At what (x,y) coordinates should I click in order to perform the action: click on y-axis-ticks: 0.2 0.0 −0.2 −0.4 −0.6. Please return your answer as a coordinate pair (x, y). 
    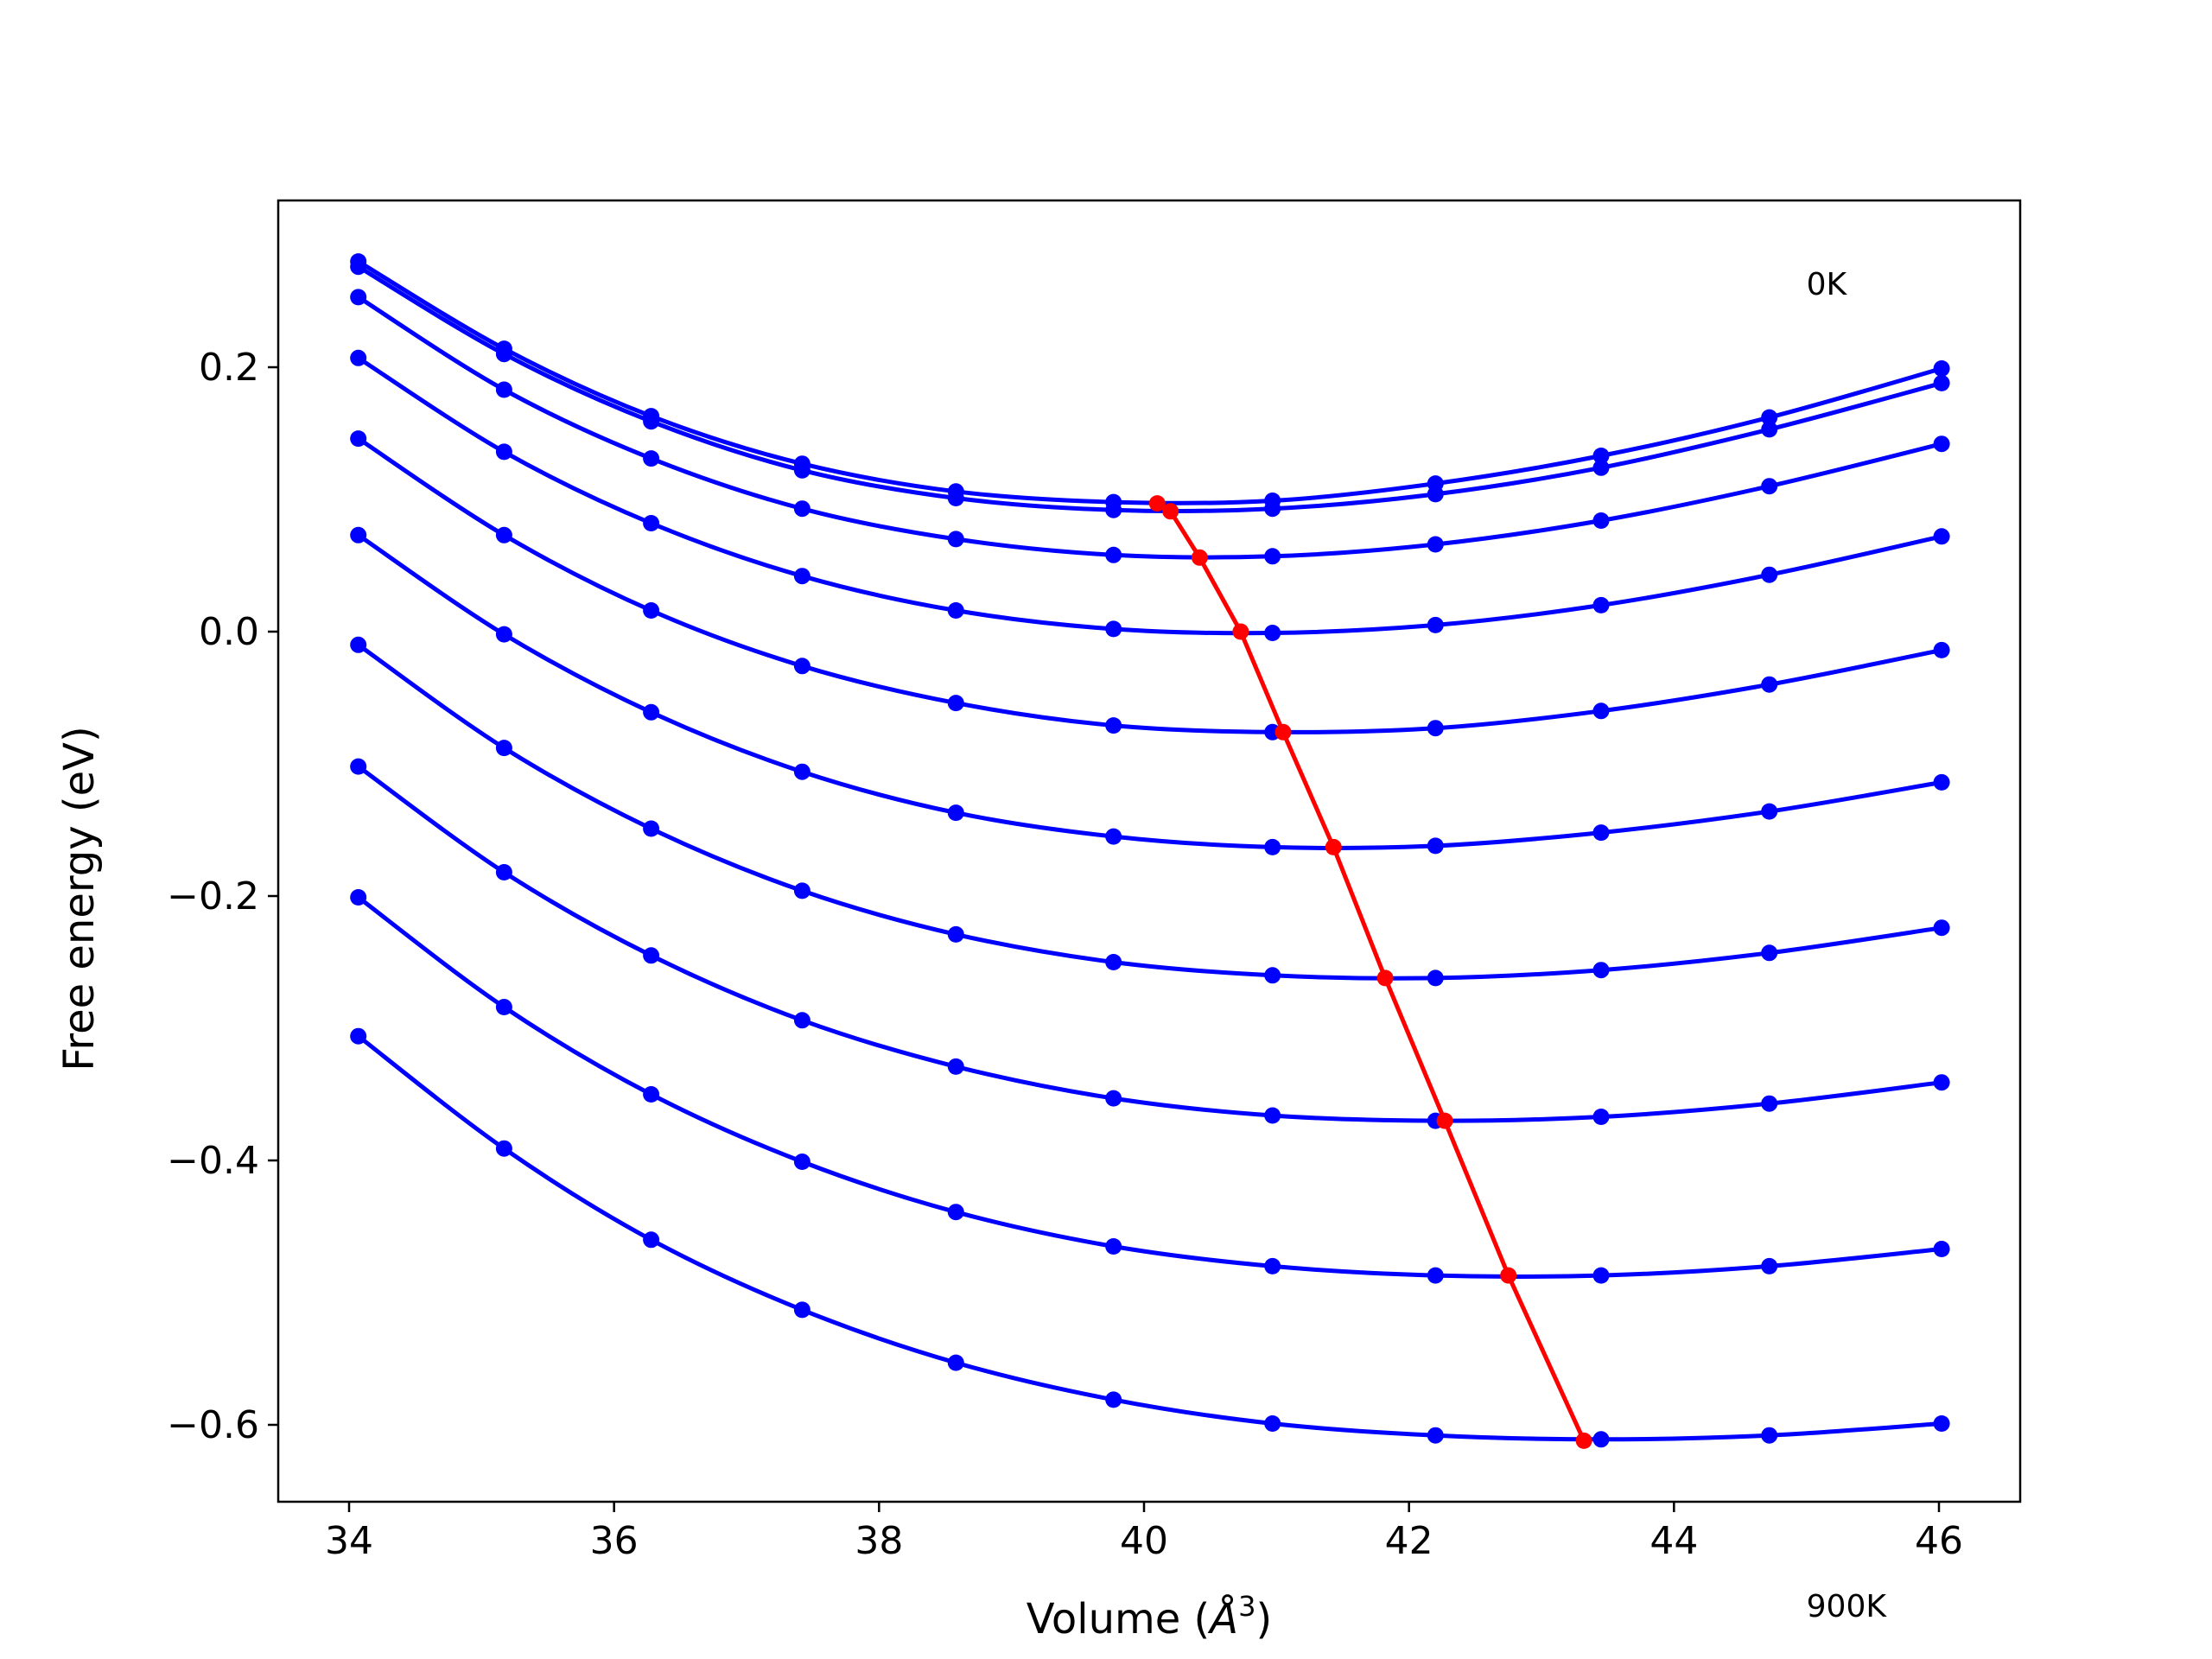
    Looking at the image, I should click on (222, 897).